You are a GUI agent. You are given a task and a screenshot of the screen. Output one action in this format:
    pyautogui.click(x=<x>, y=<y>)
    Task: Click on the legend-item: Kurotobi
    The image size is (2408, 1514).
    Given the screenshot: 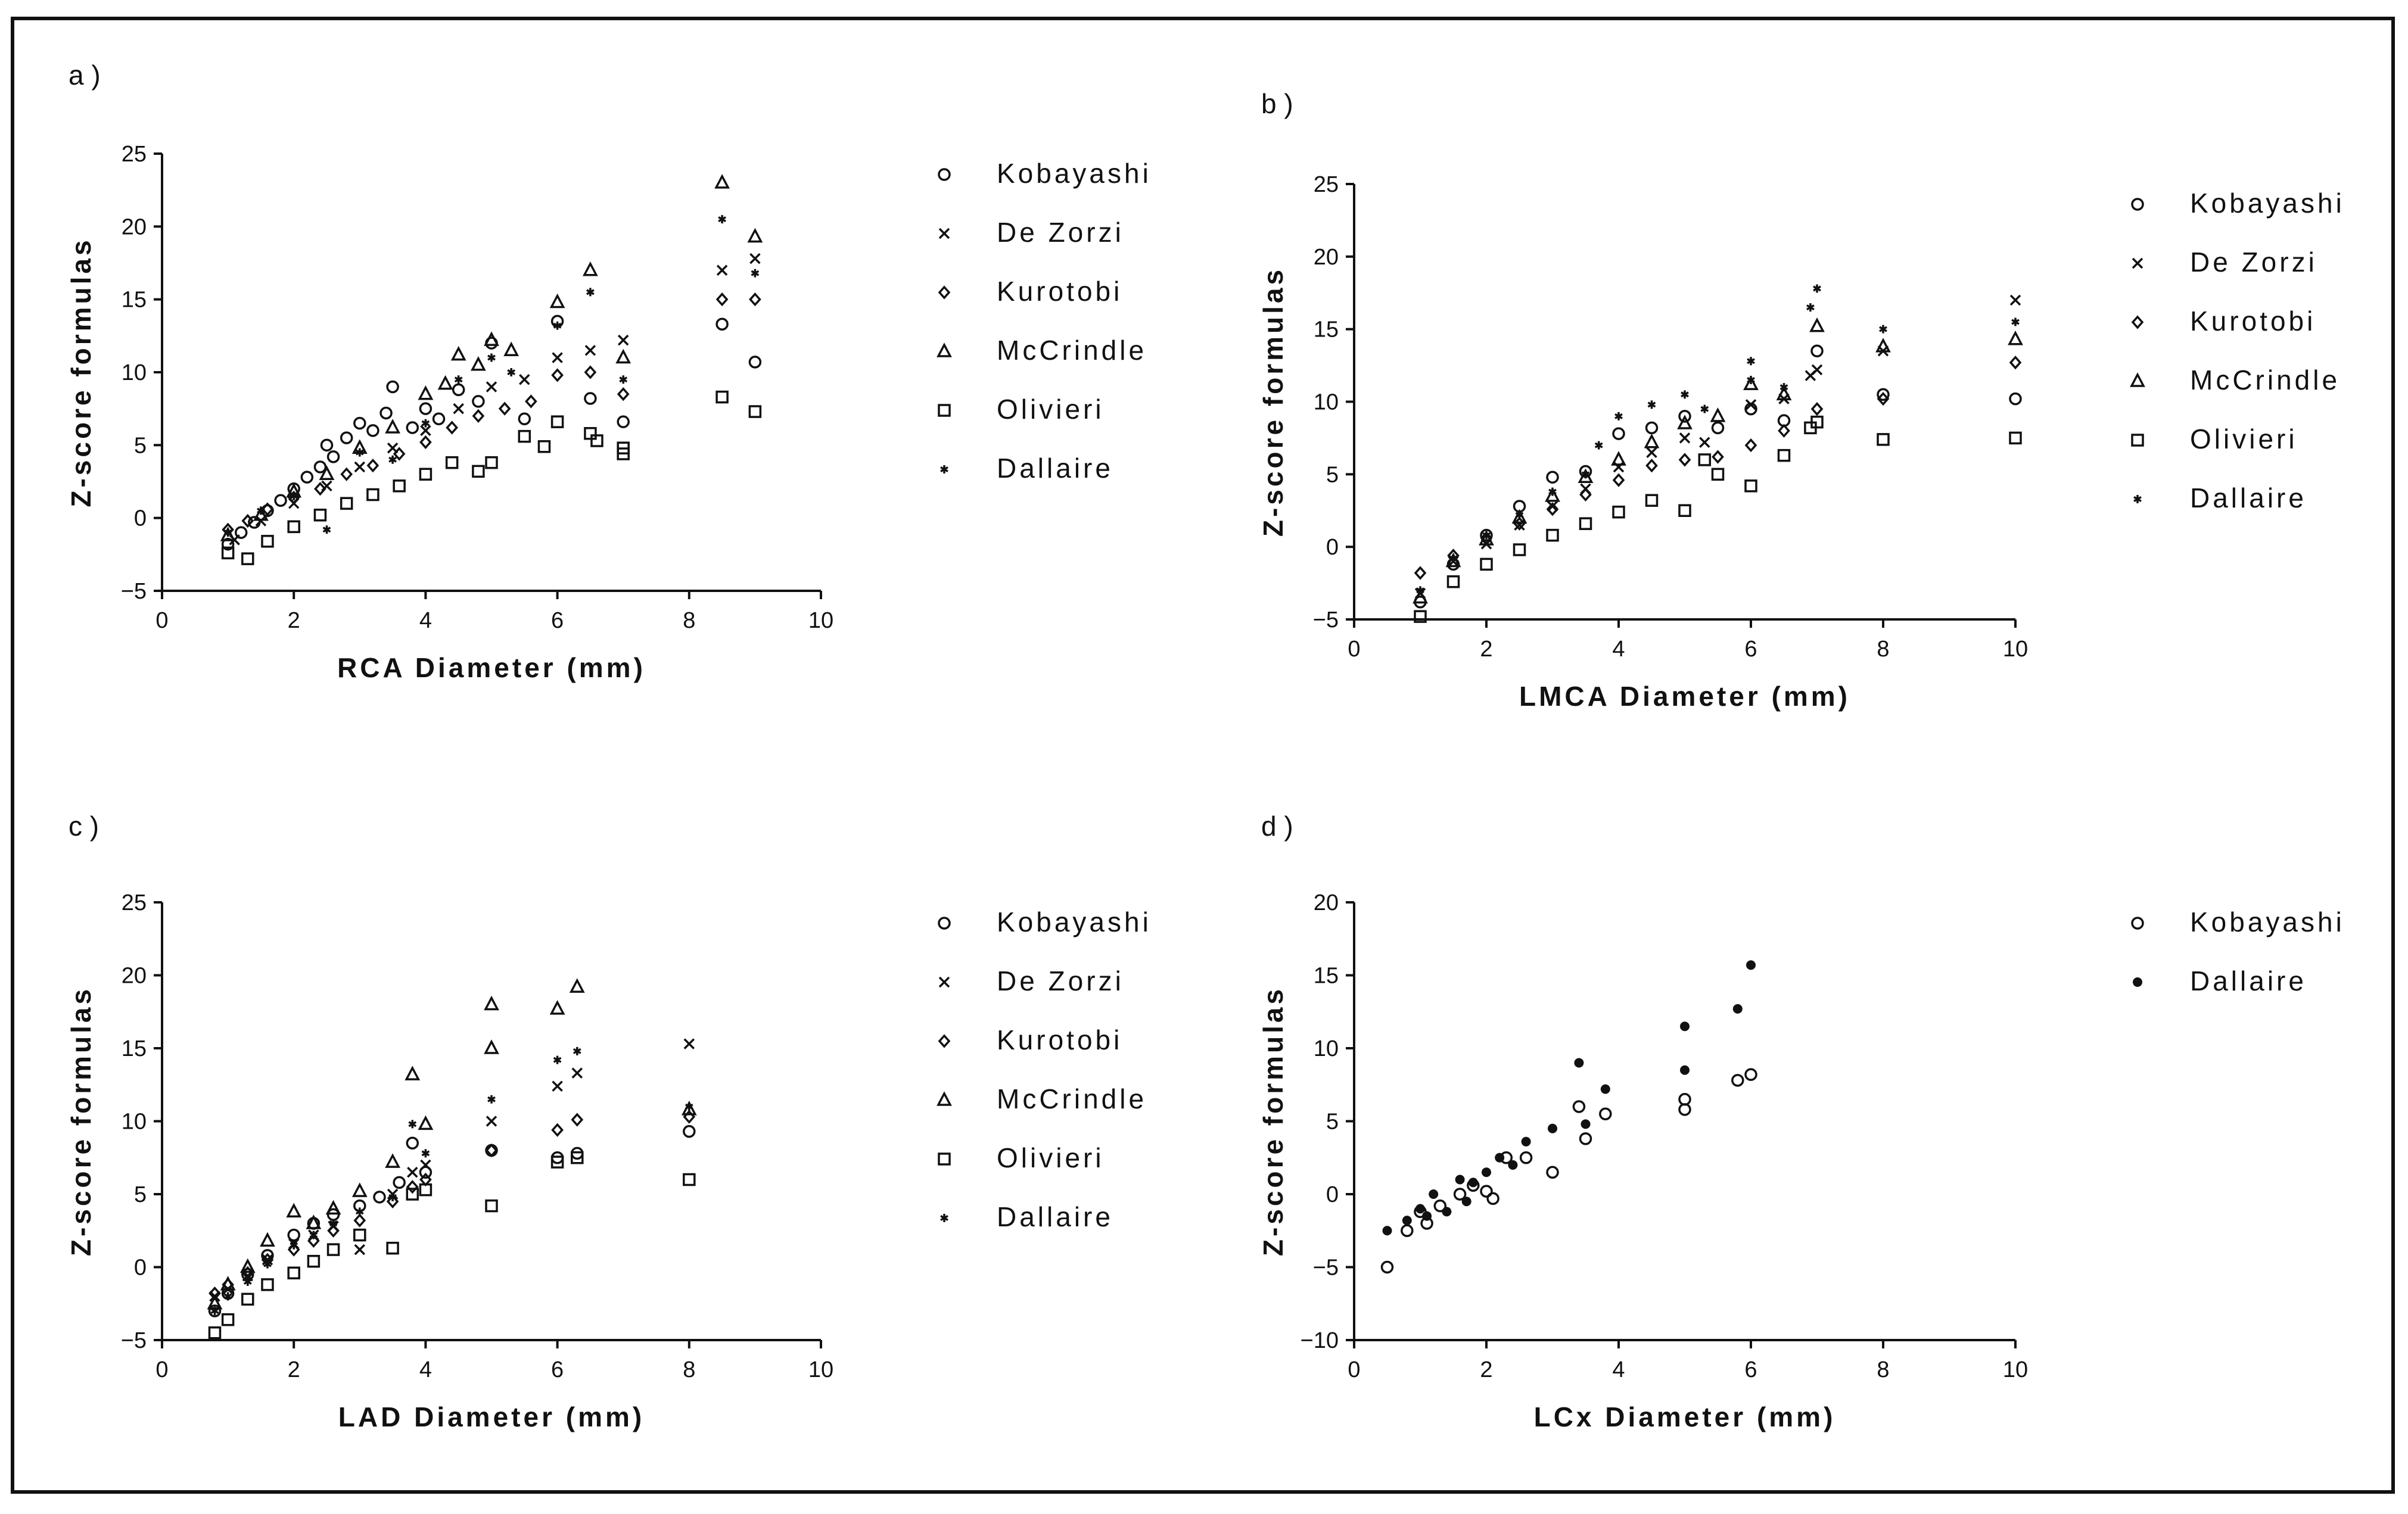 What is the action you would take?
    pyautogui.click(x=1028, y=291)
    